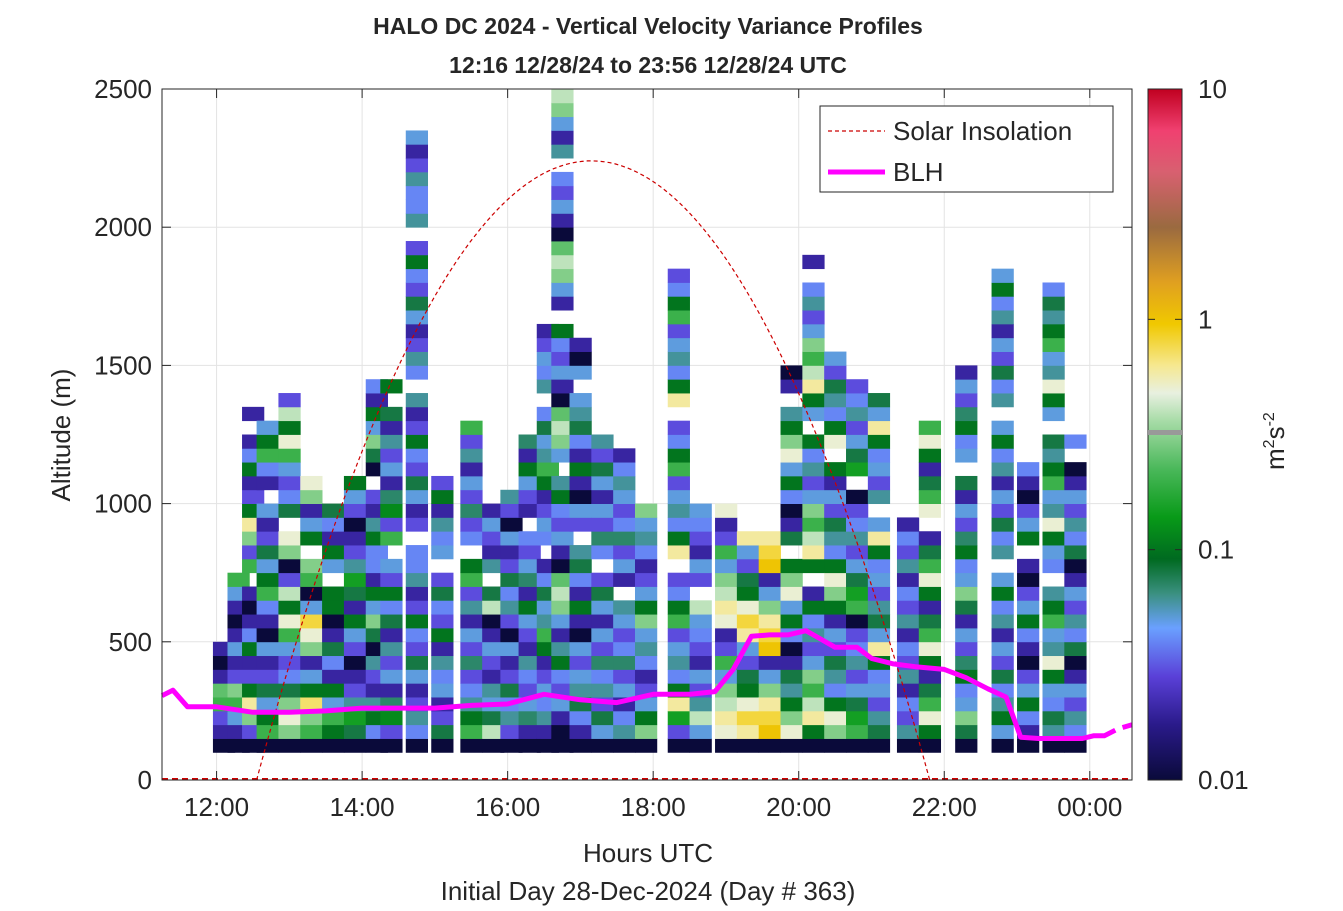 Image resolution: width=1343 pixels, height=911 pixels. Describe the element at coordinates (798, 807) in the screenshot. I see `x-tick-label: 20:00` at that location.